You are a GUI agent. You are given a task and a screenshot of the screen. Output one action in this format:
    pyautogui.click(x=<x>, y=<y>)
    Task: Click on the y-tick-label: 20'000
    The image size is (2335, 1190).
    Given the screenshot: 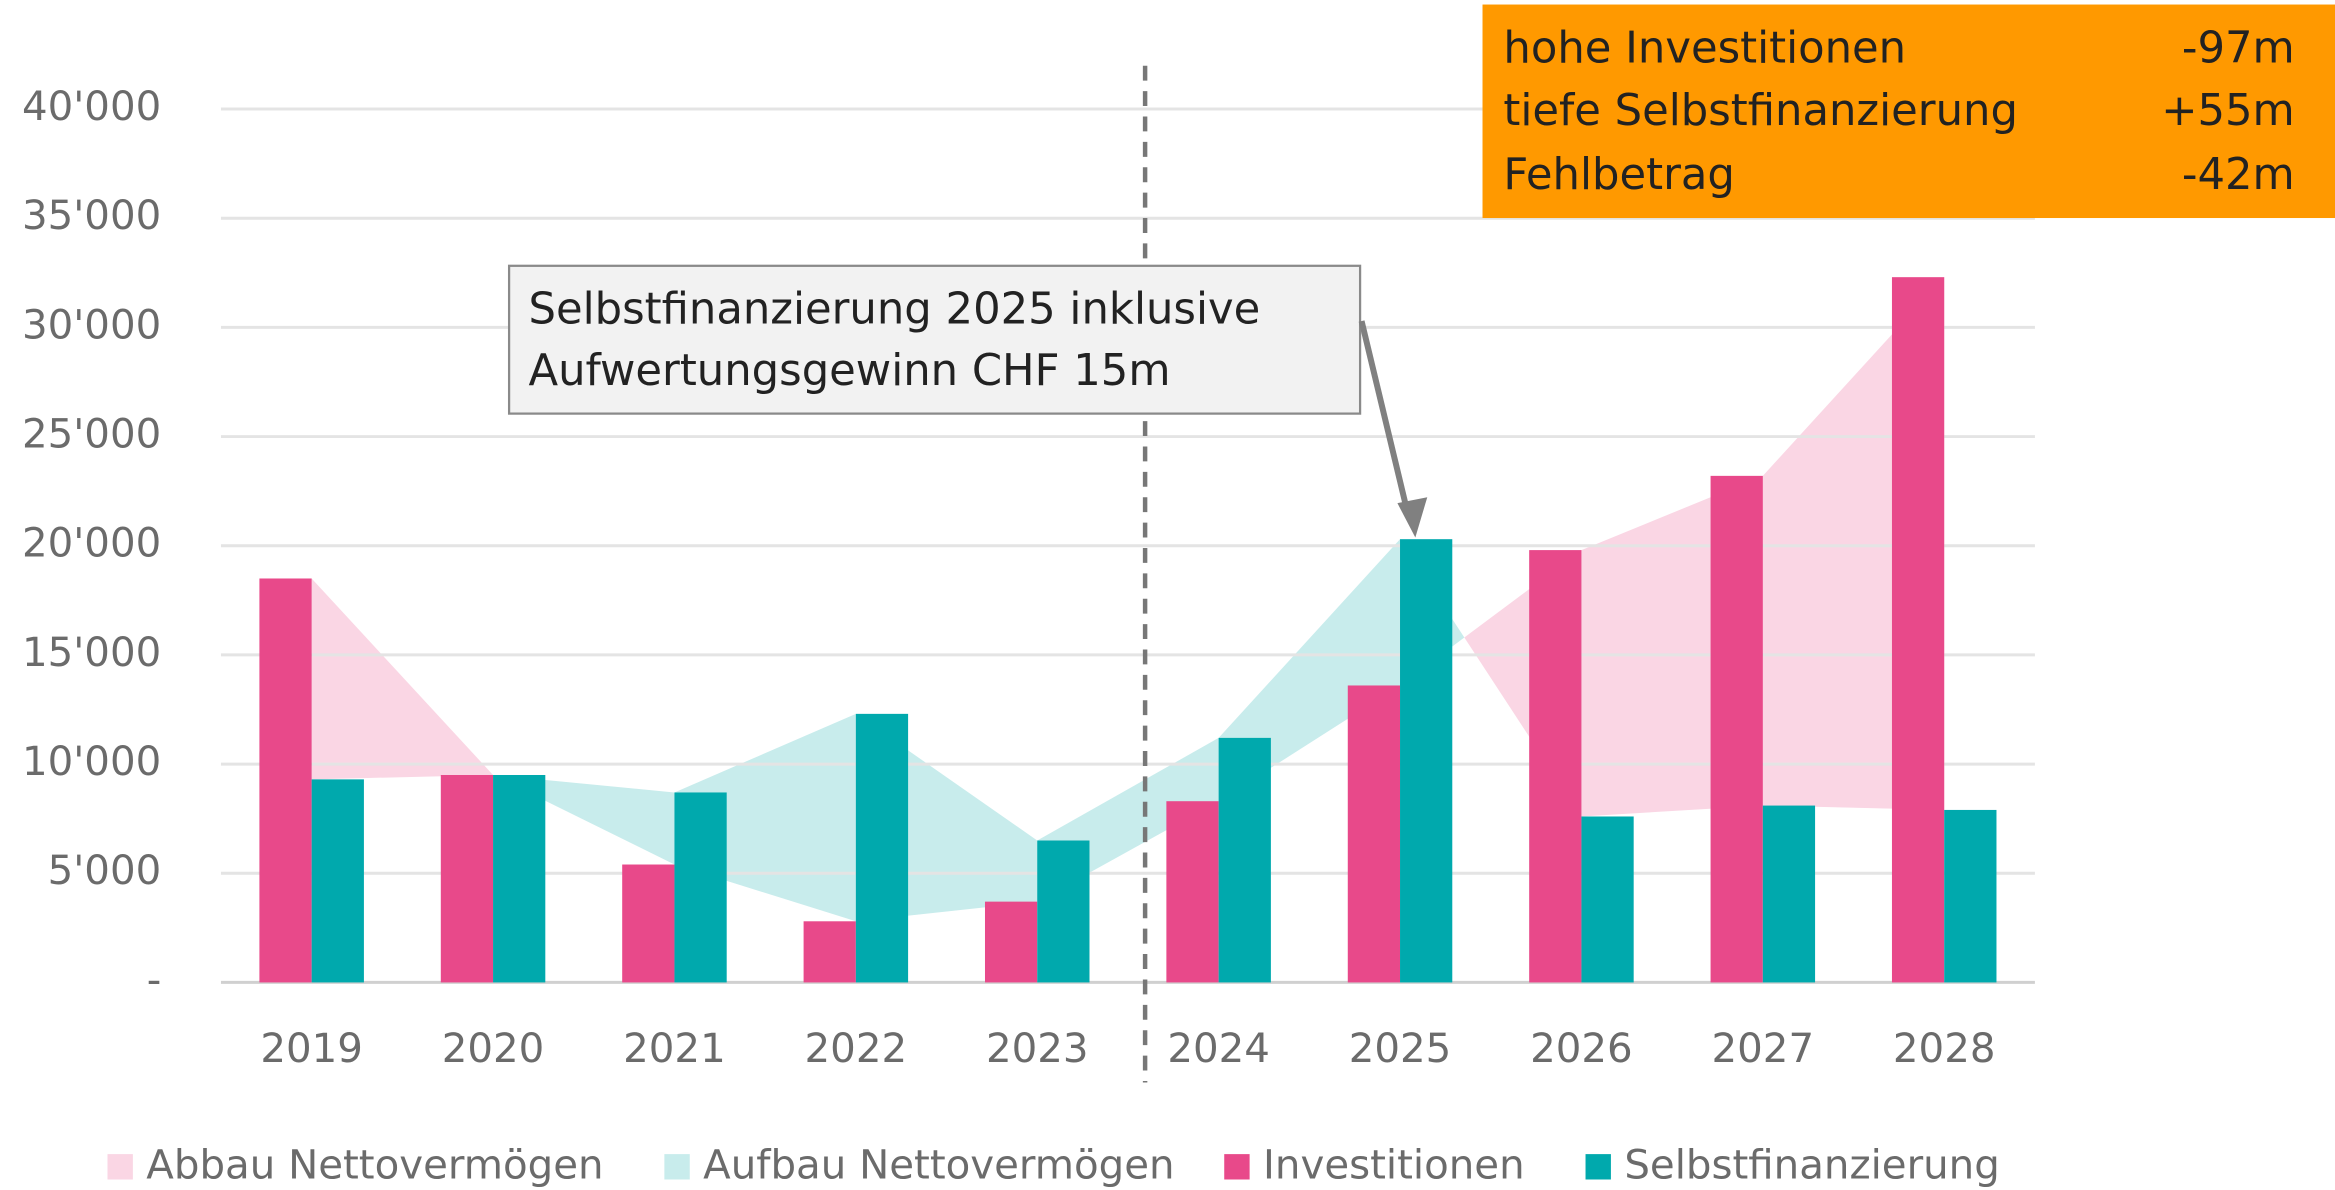 What is the action you would take?
    pyautogui.click(x=91, y=543)
    